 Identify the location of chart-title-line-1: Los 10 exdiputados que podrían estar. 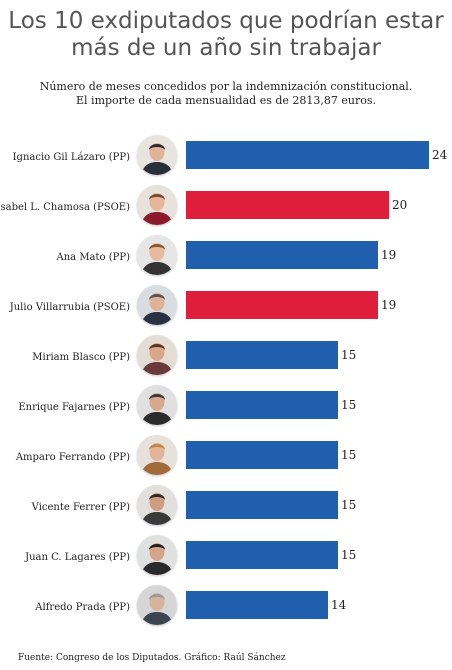
(226, 21).